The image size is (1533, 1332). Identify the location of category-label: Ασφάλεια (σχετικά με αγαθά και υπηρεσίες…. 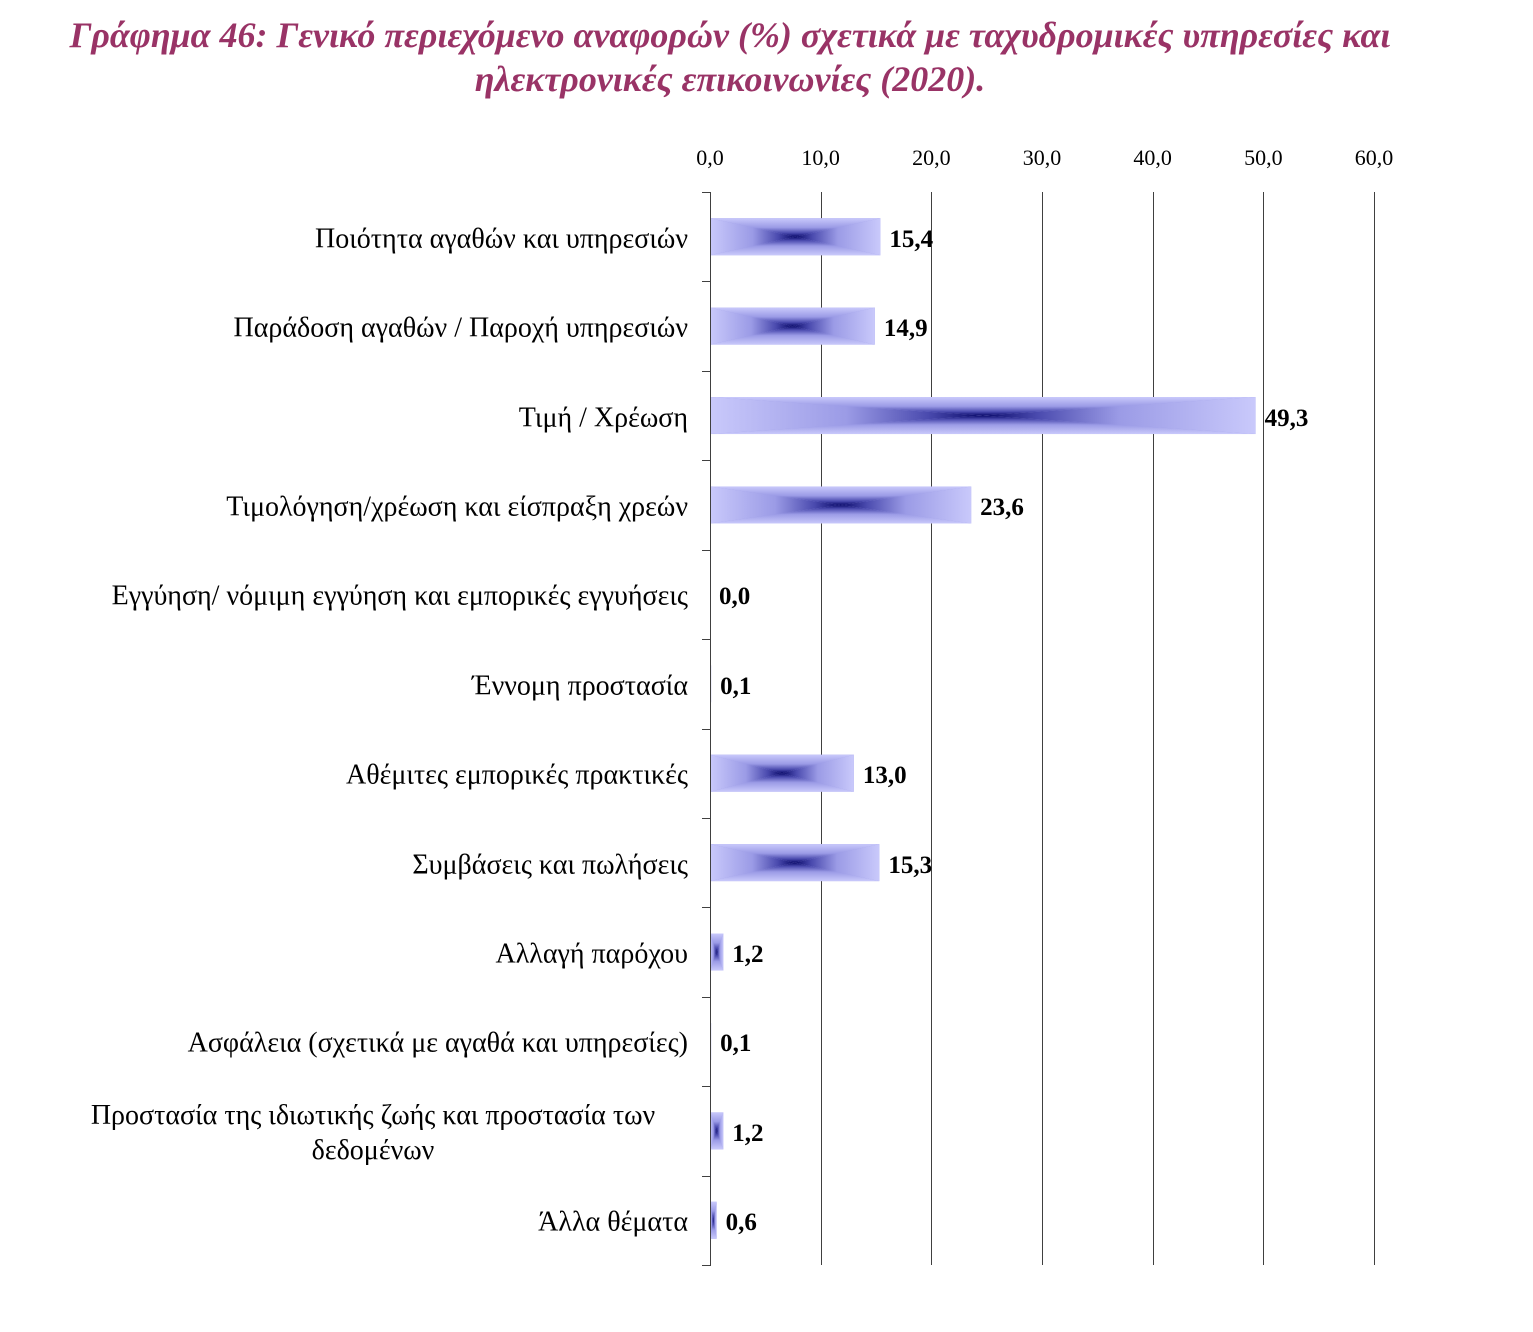
(437, 1043).